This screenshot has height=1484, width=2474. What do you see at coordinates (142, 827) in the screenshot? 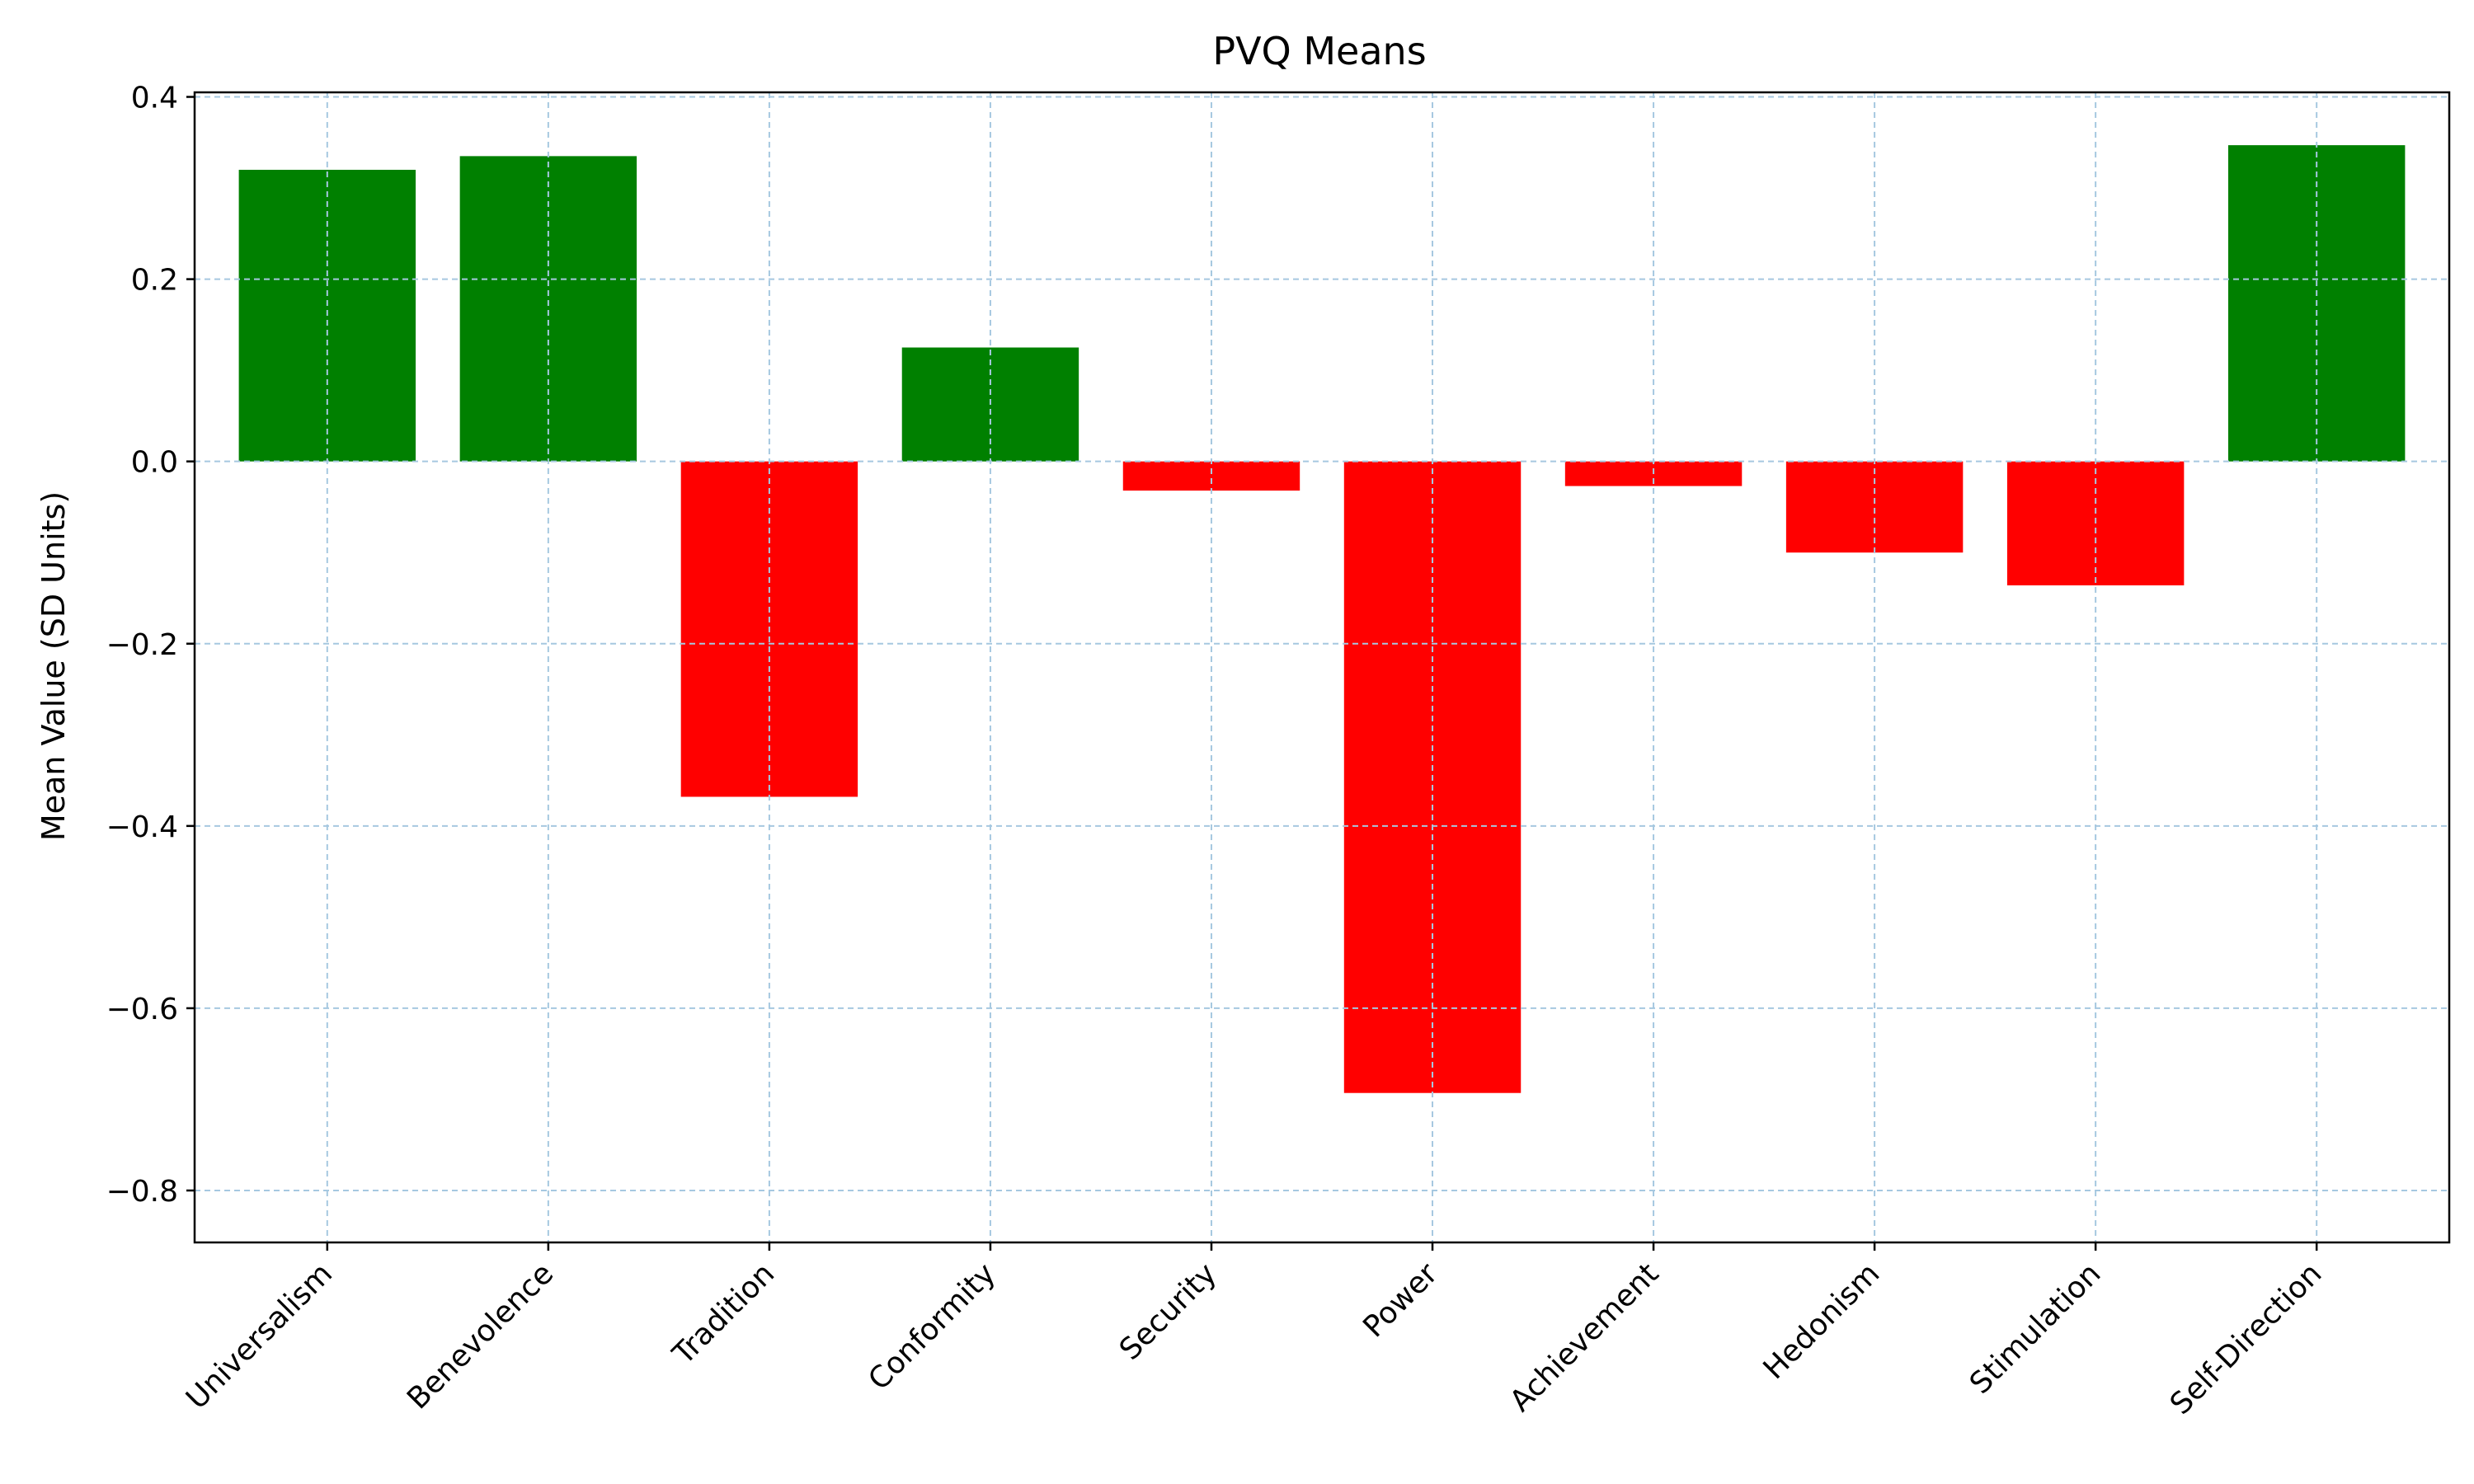
I see `y-tick-label: −0.4` at bounding box center [142, 827].